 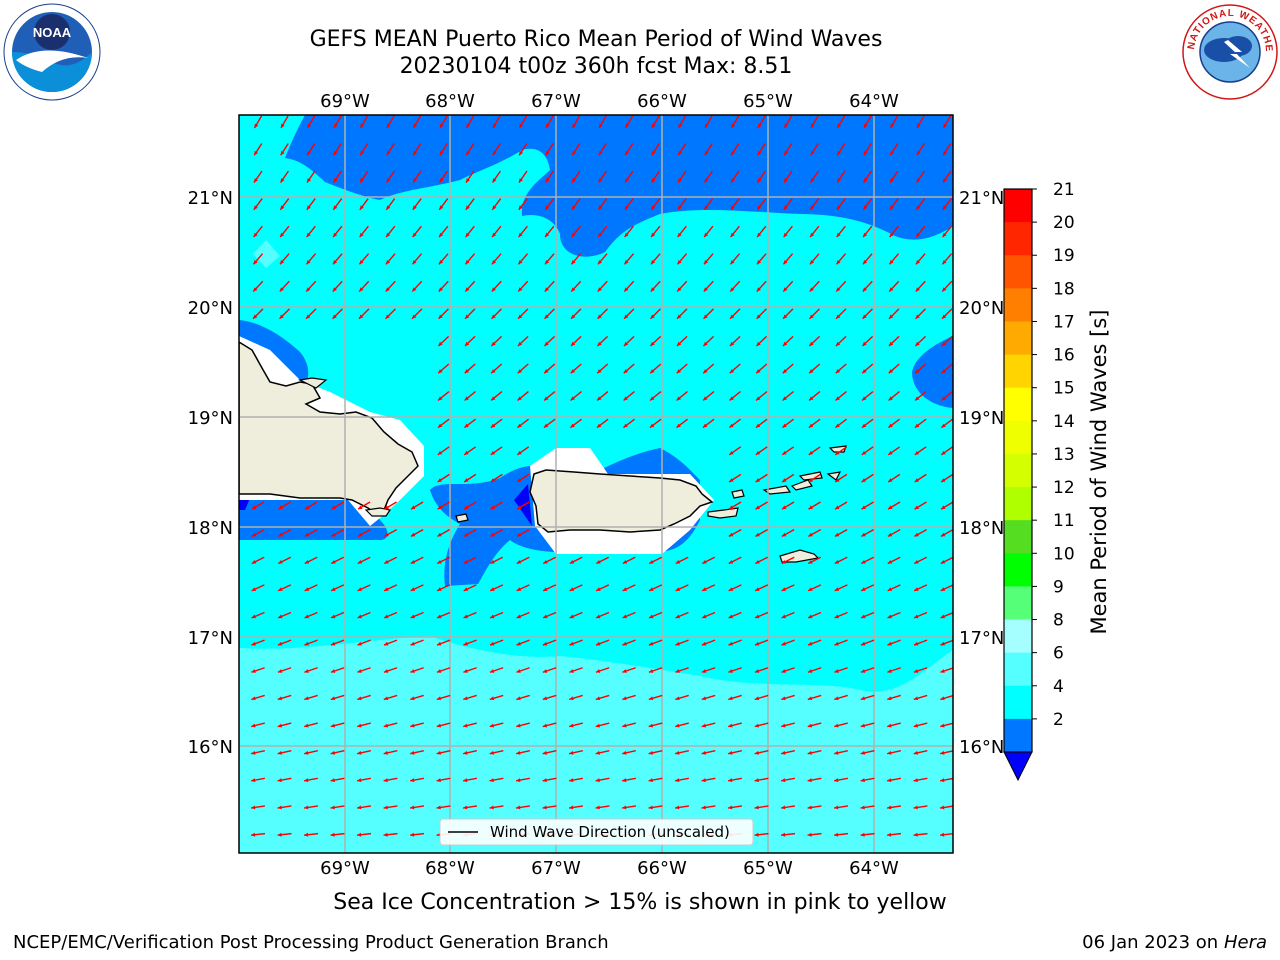 What do you see at coordinates (345, 101) in the screenshot?
I see `lon-label-top-0: 69°W` at bounding box center [345, 101].